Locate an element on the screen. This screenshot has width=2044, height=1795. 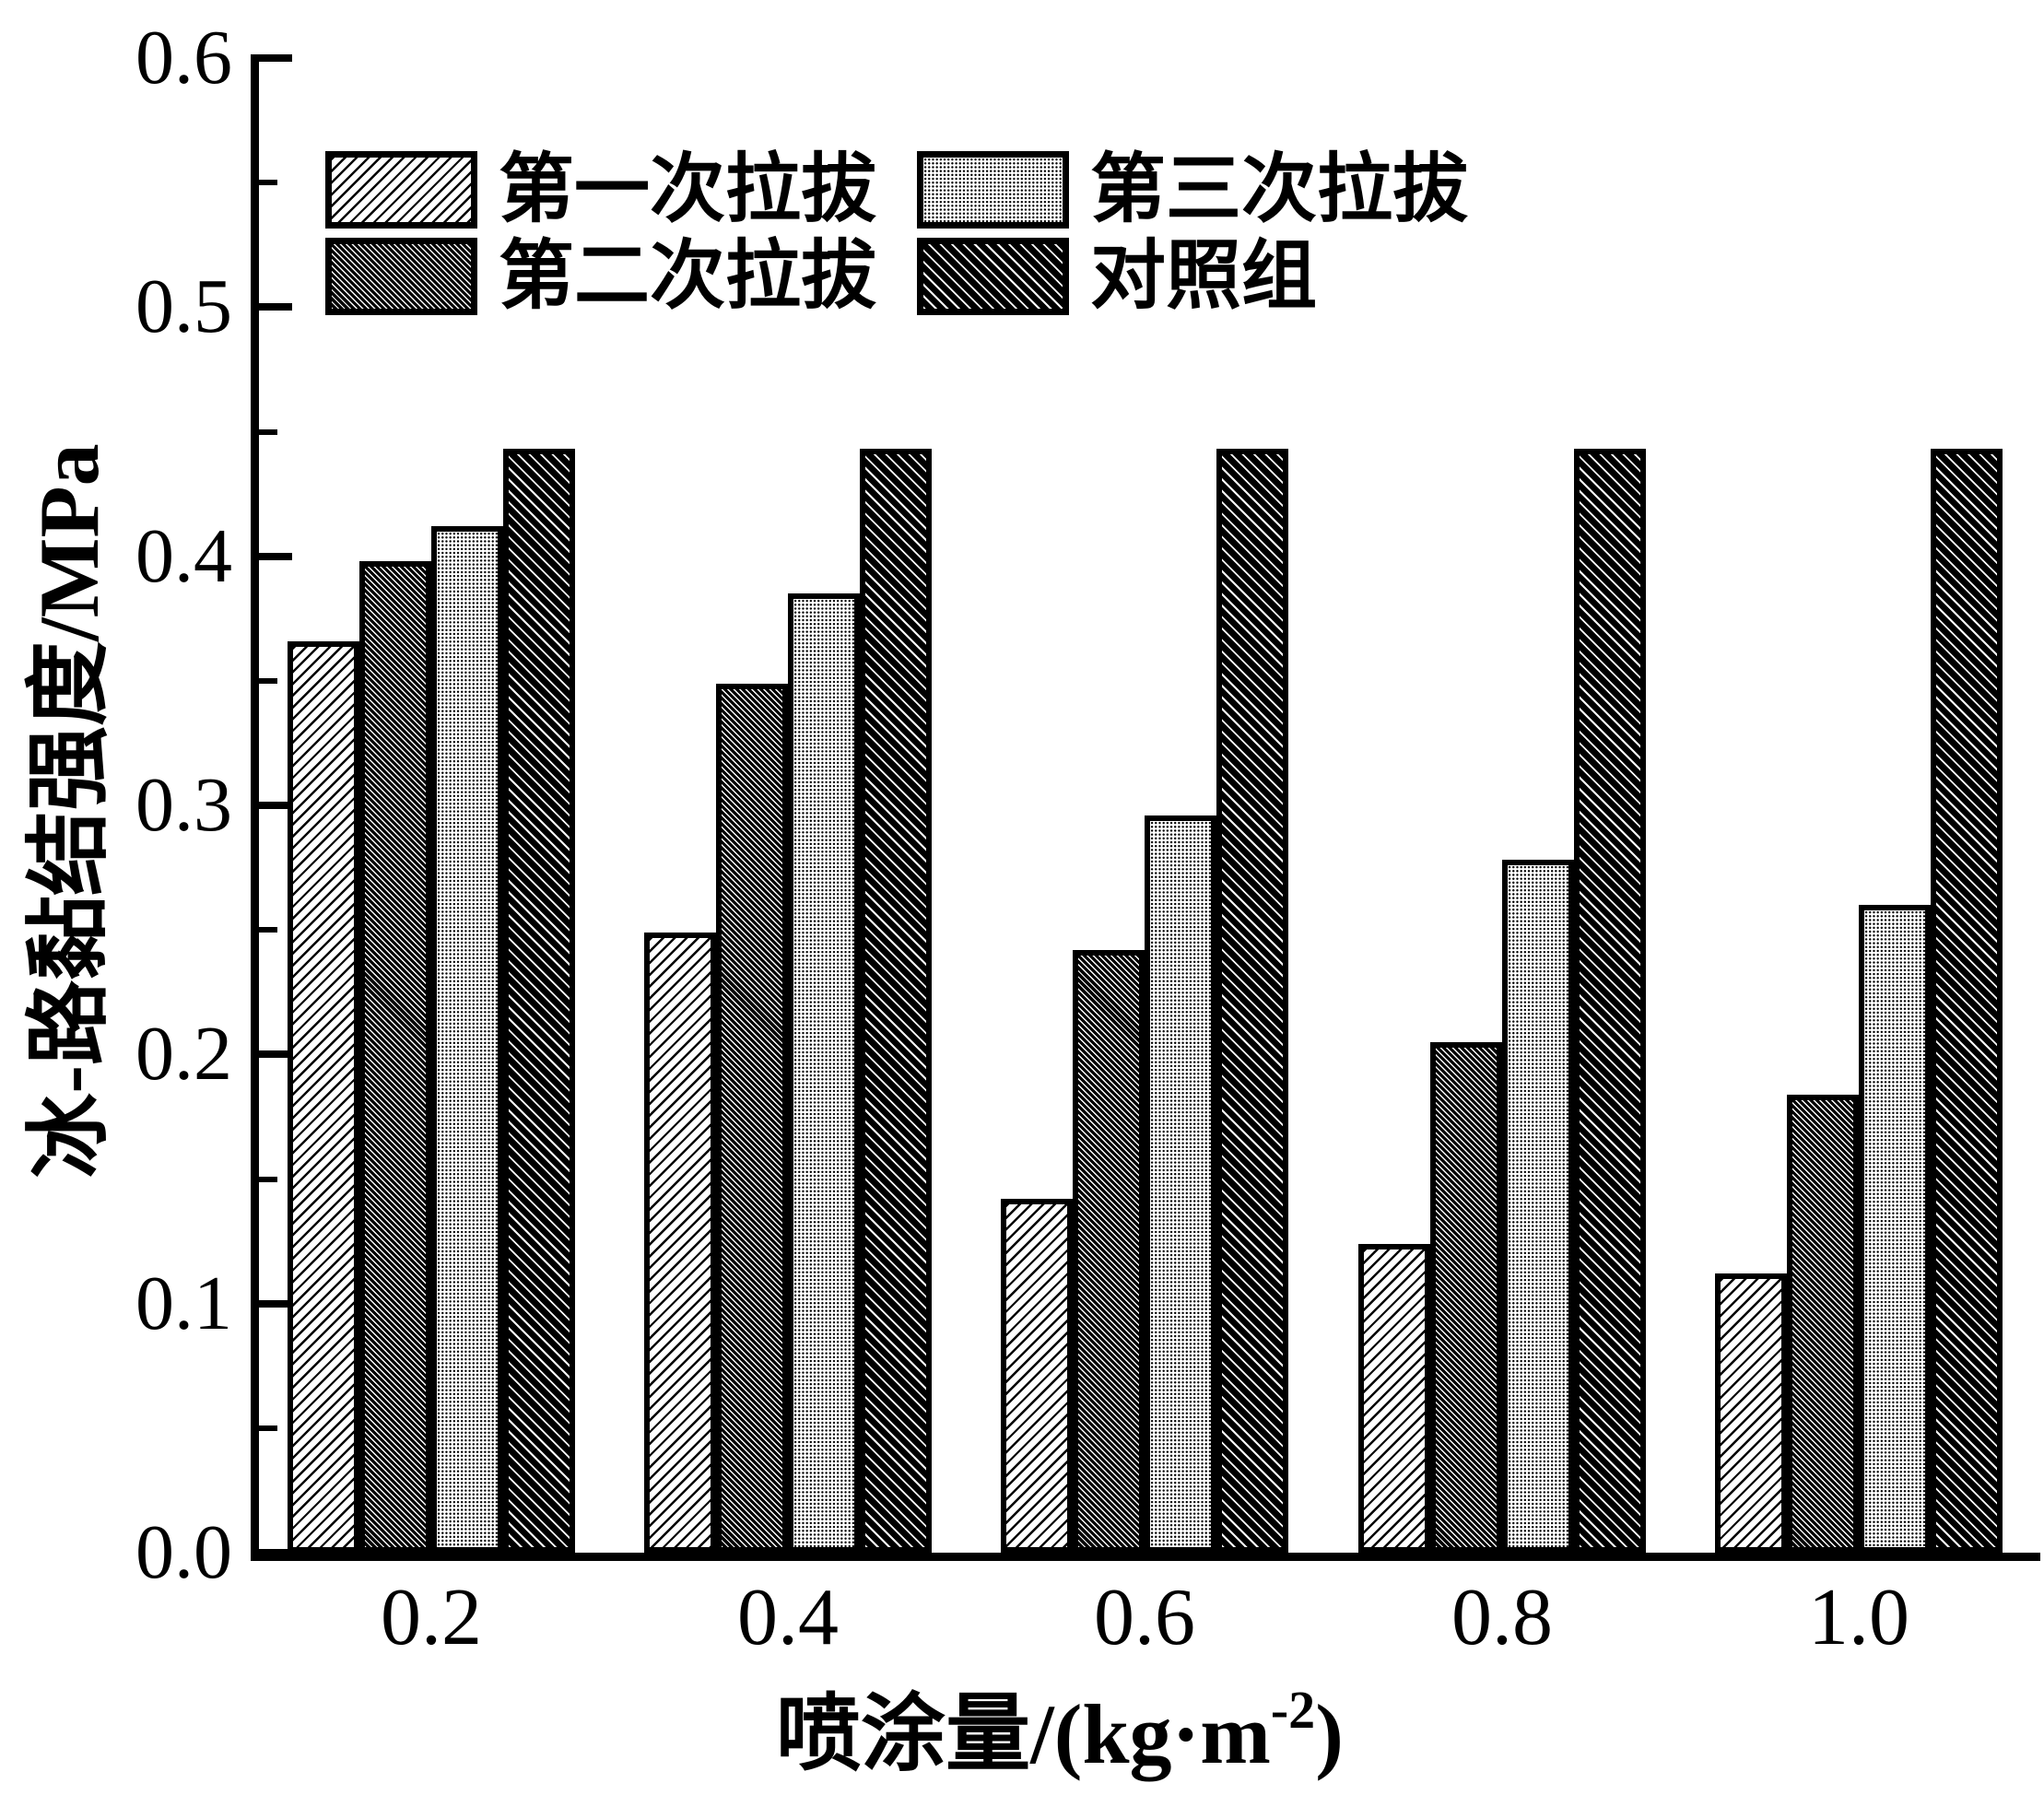
y-tick-label: 0.0 is located at coordinates (183, 1552).